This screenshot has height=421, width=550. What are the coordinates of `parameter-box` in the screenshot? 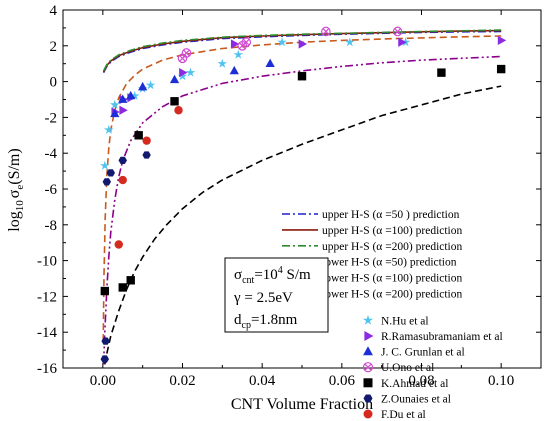 It's located at (276, 295).